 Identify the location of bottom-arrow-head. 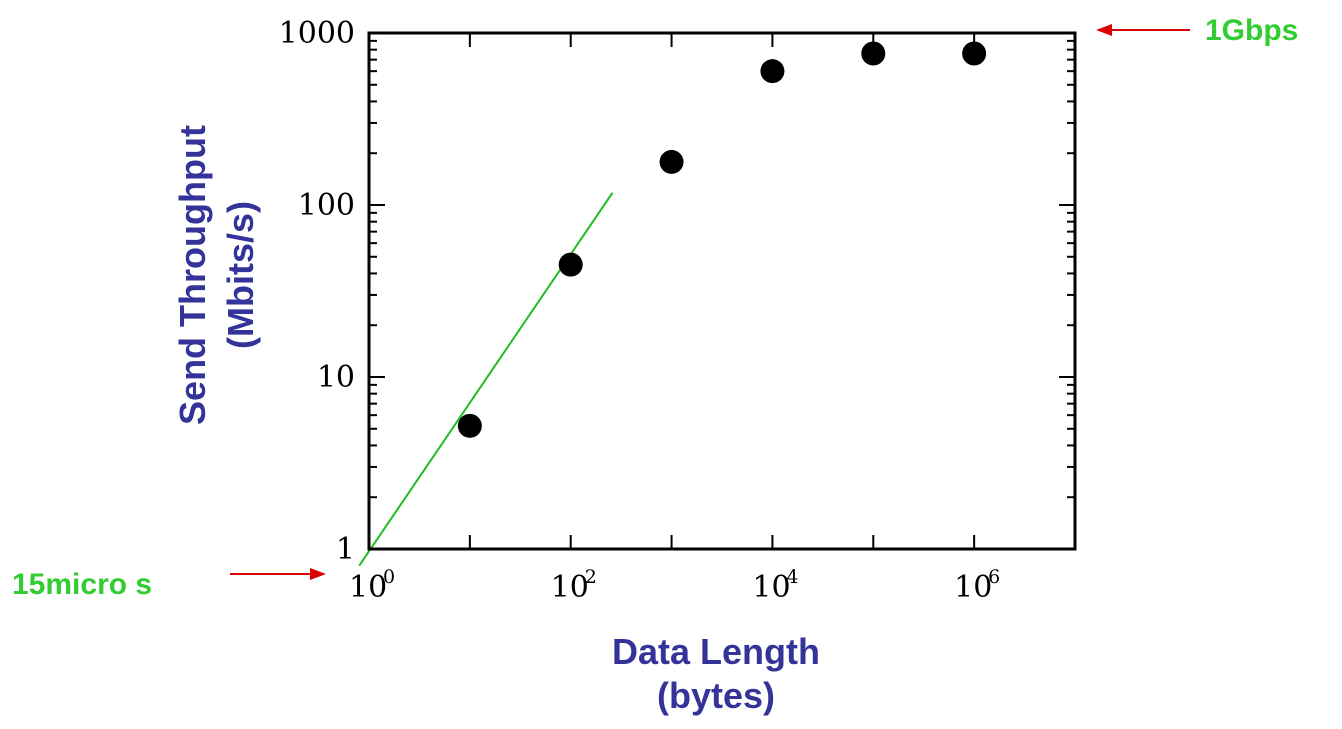
(318, 574).